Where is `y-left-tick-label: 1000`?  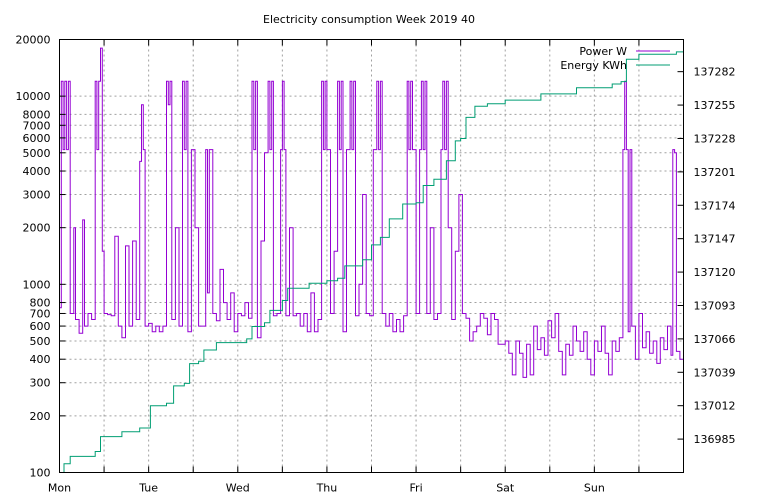
y-left-tick-label: 1000 is located at coordinates (37, 284).